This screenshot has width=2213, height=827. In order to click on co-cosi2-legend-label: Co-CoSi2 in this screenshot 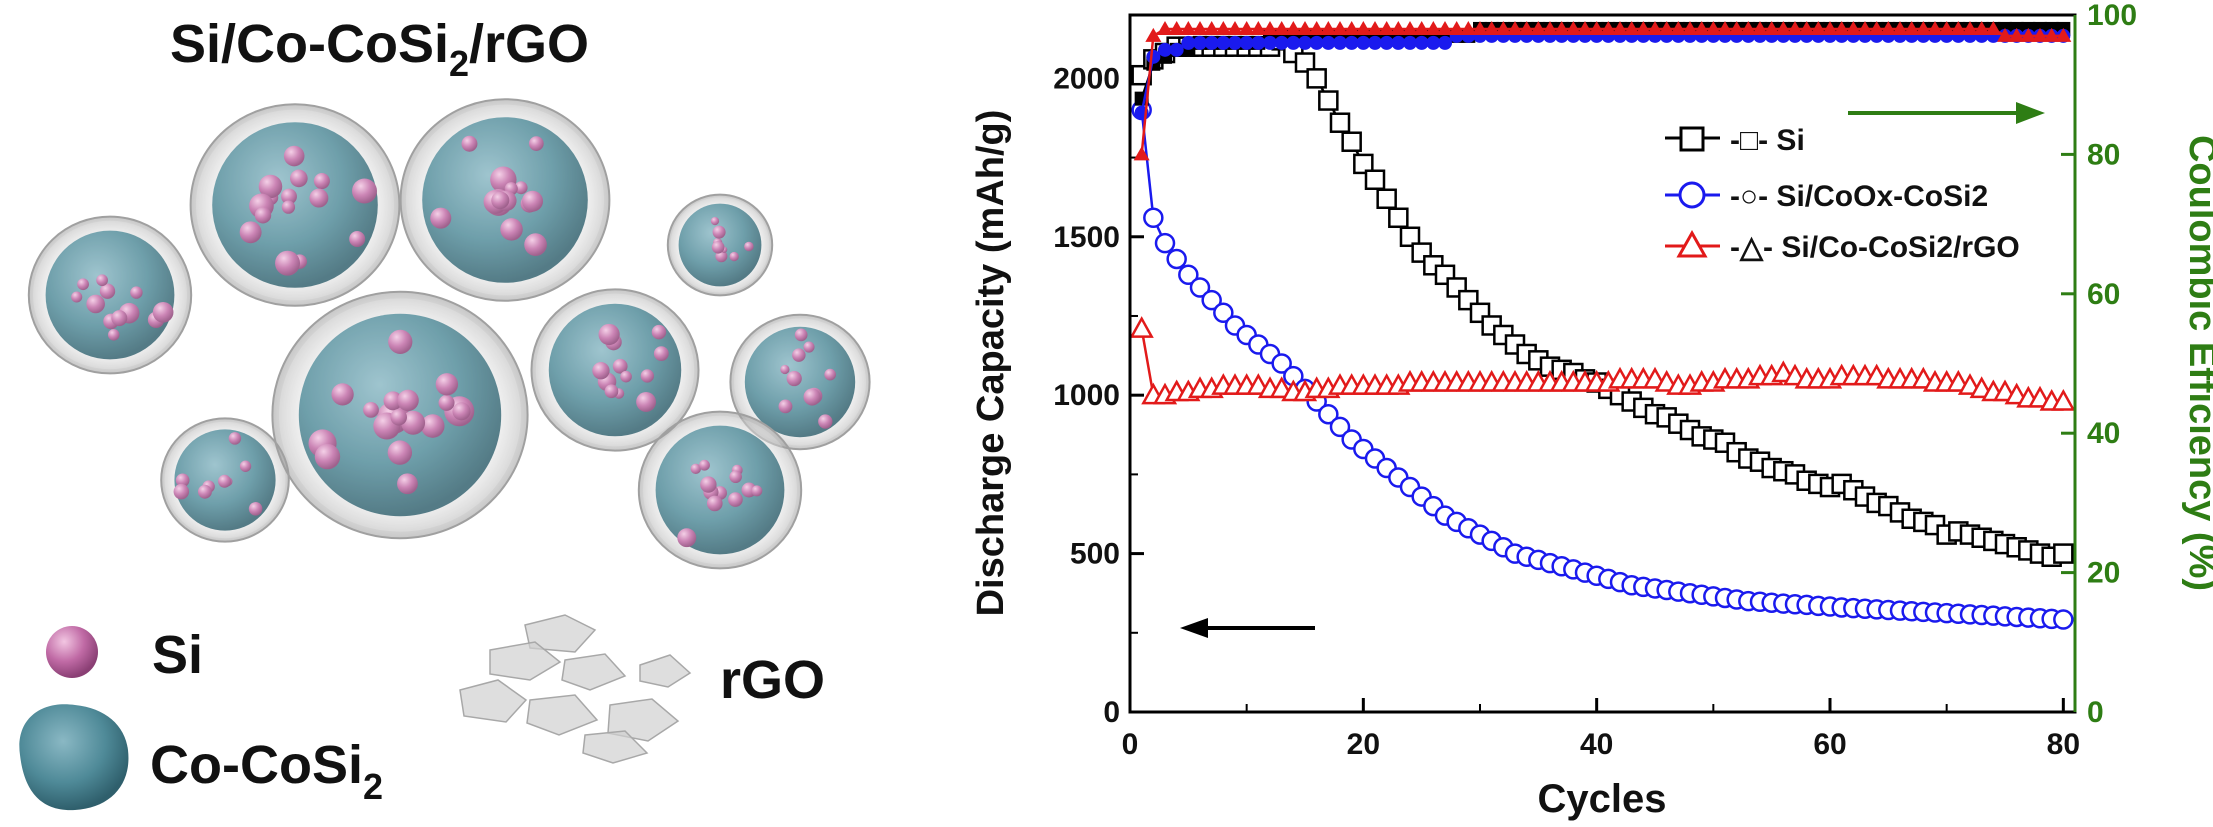, I will do `click(266, 771)`.